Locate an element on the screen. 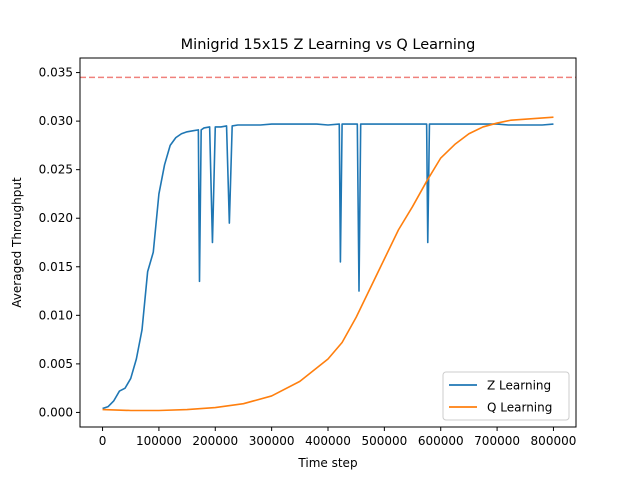 The height and width of the screenshot is (484, 640). x-tick-label: 200000 is located at coordinates (215, 441).